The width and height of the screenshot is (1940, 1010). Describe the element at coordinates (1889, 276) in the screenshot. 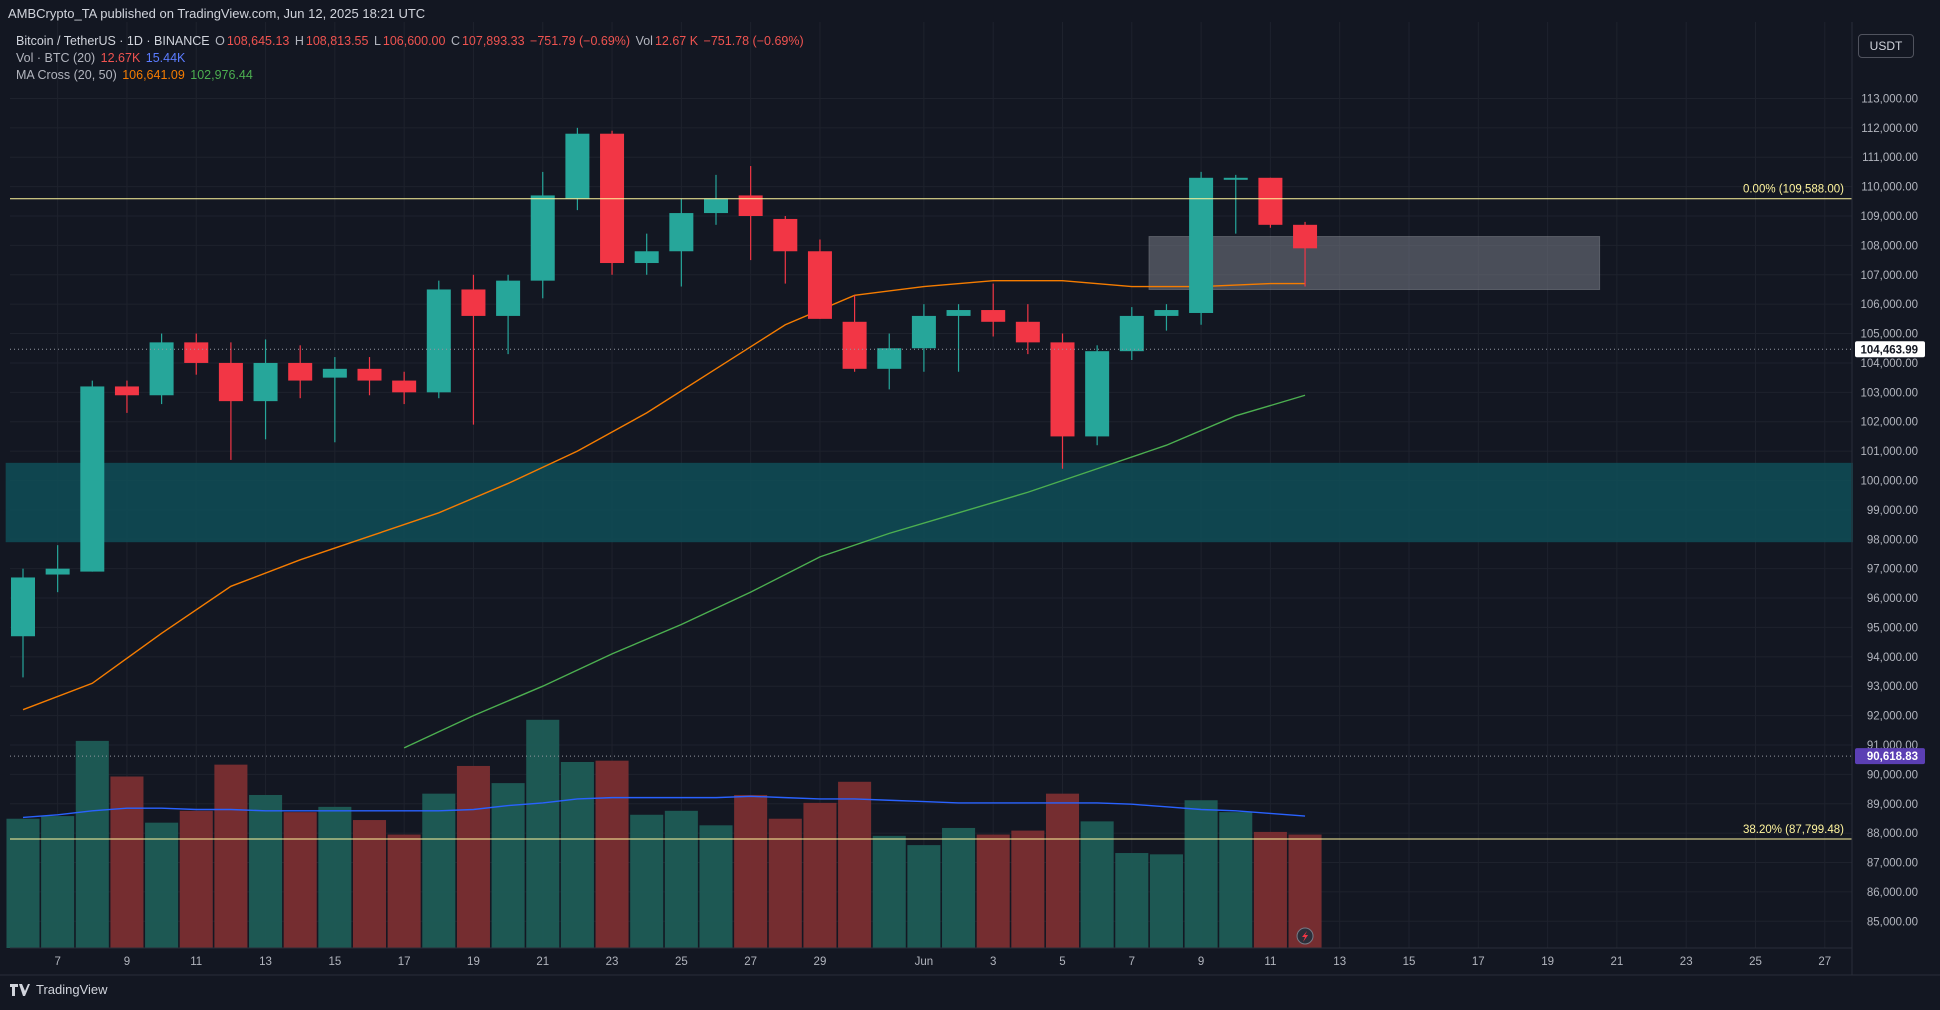

I see `price-tick-label: 107,000.00` at that location.